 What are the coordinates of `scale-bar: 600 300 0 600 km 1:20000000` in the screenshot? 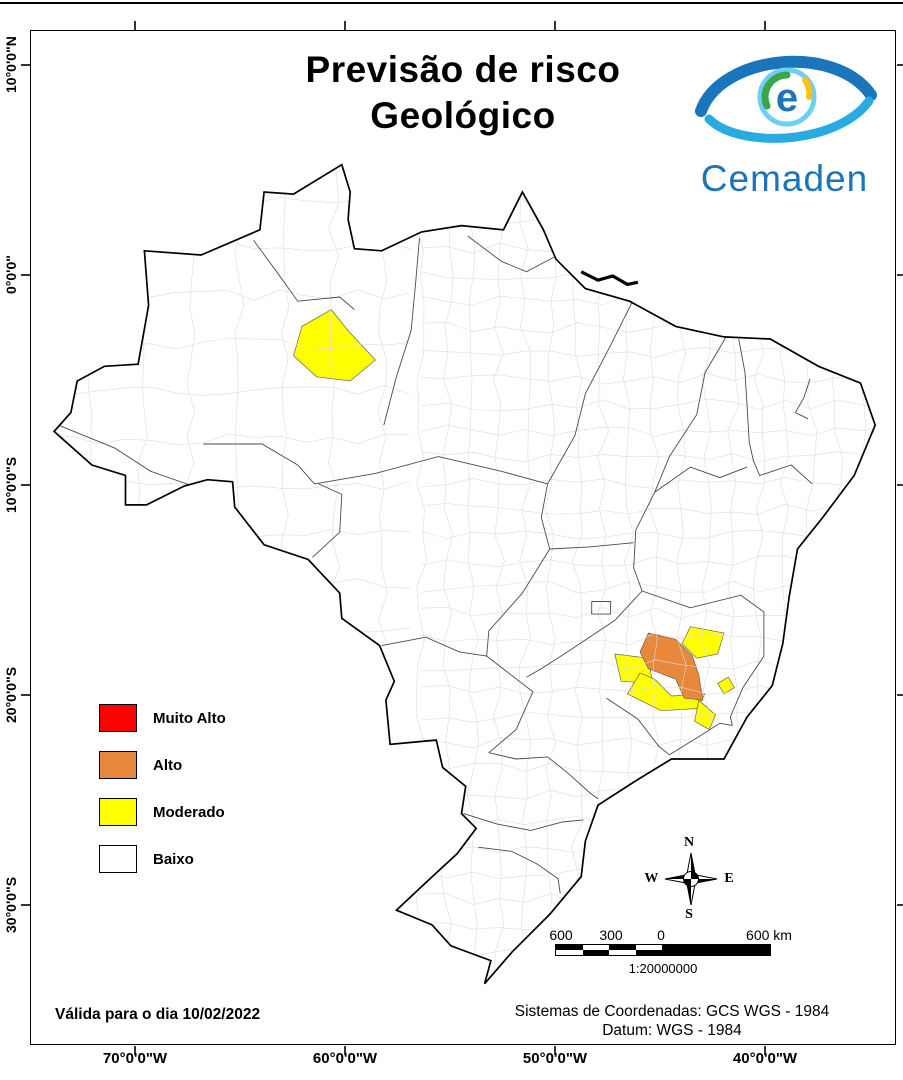 It's located at (670, 951).